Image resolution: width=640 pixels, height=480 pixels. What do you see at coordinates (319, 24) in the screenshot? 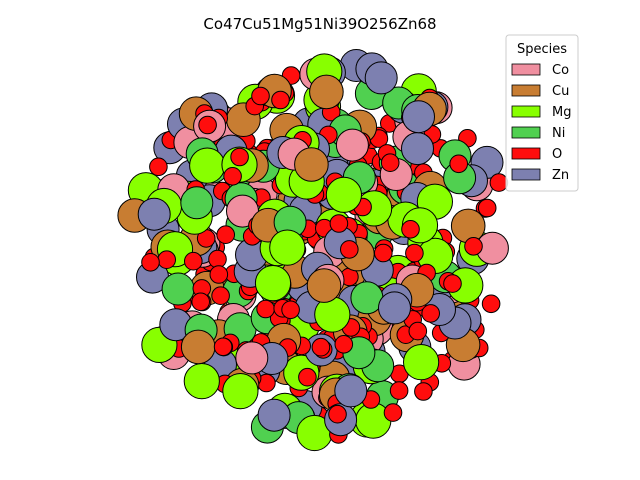
I see `chart-title: Co47Cu51Mg51Ni39O256Zn68` at bounding box center [319, 24].